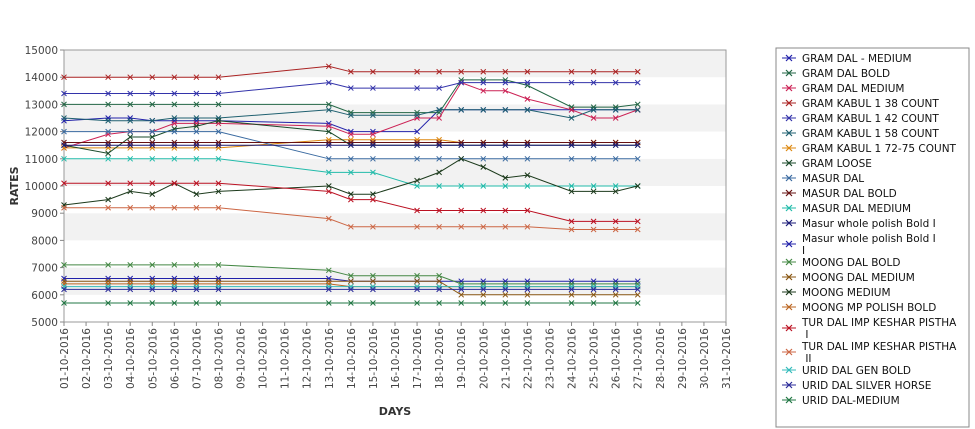  What do you see at coordinates (879, 353) in the screenshot?
I see `legend-label: TUR DAL IMP KESHAR PISTHA II` at bounding box center [879, 353].